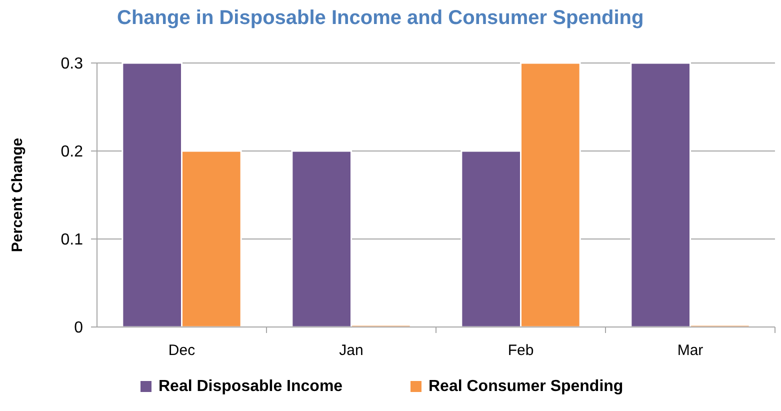 This screenshot has width=781, height=411. Describe the element at coordinates (250, 386) in the screenshot. I see `legend-label: Real Disposable Income` at that location.